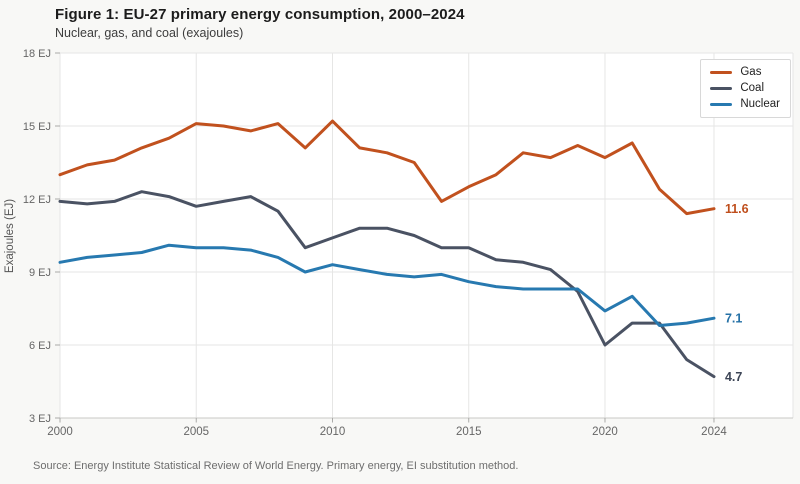 The image size is (800, 484). I want to click on y-tick-label: 15 EJ, so click(37, 127).